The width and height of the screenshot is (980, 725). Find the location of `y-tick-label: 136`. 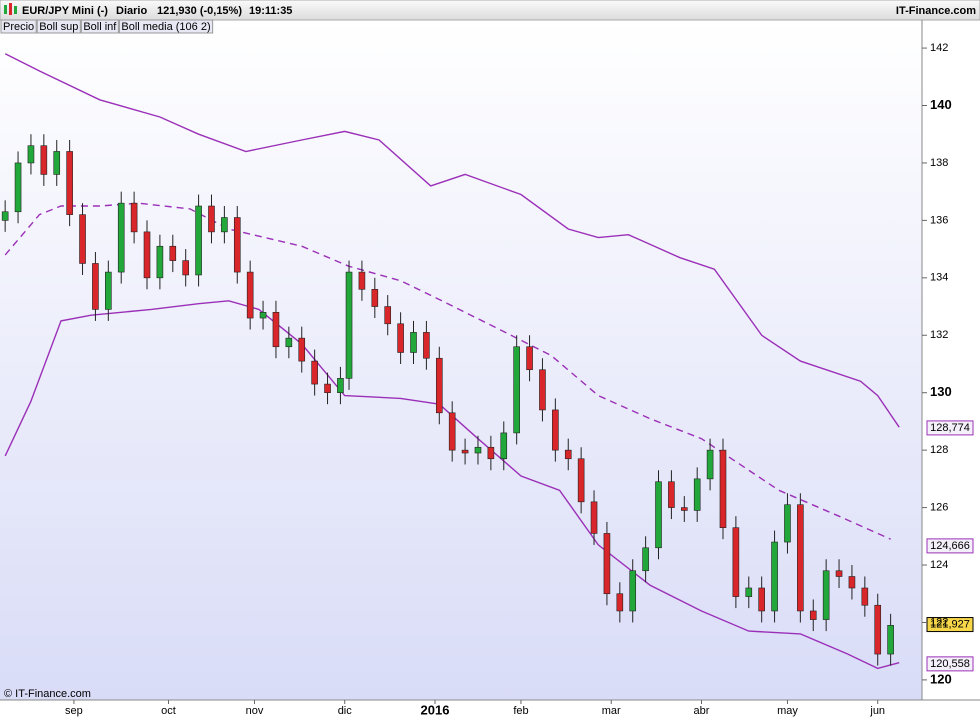

y-tick-label: 136 is located at coordinates (939, 220).